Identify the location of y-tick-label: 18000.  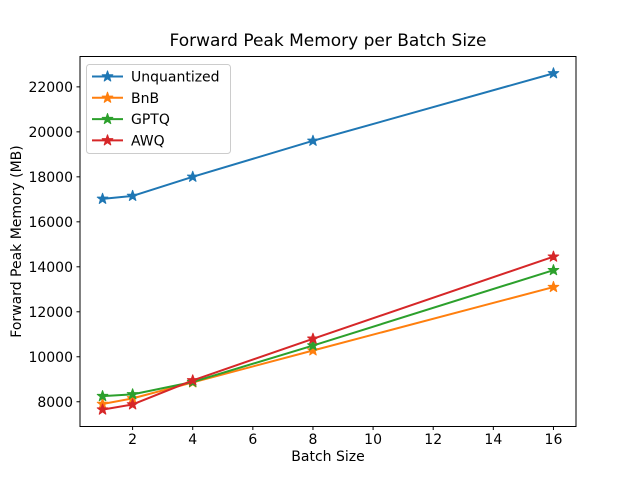
(50, 178).